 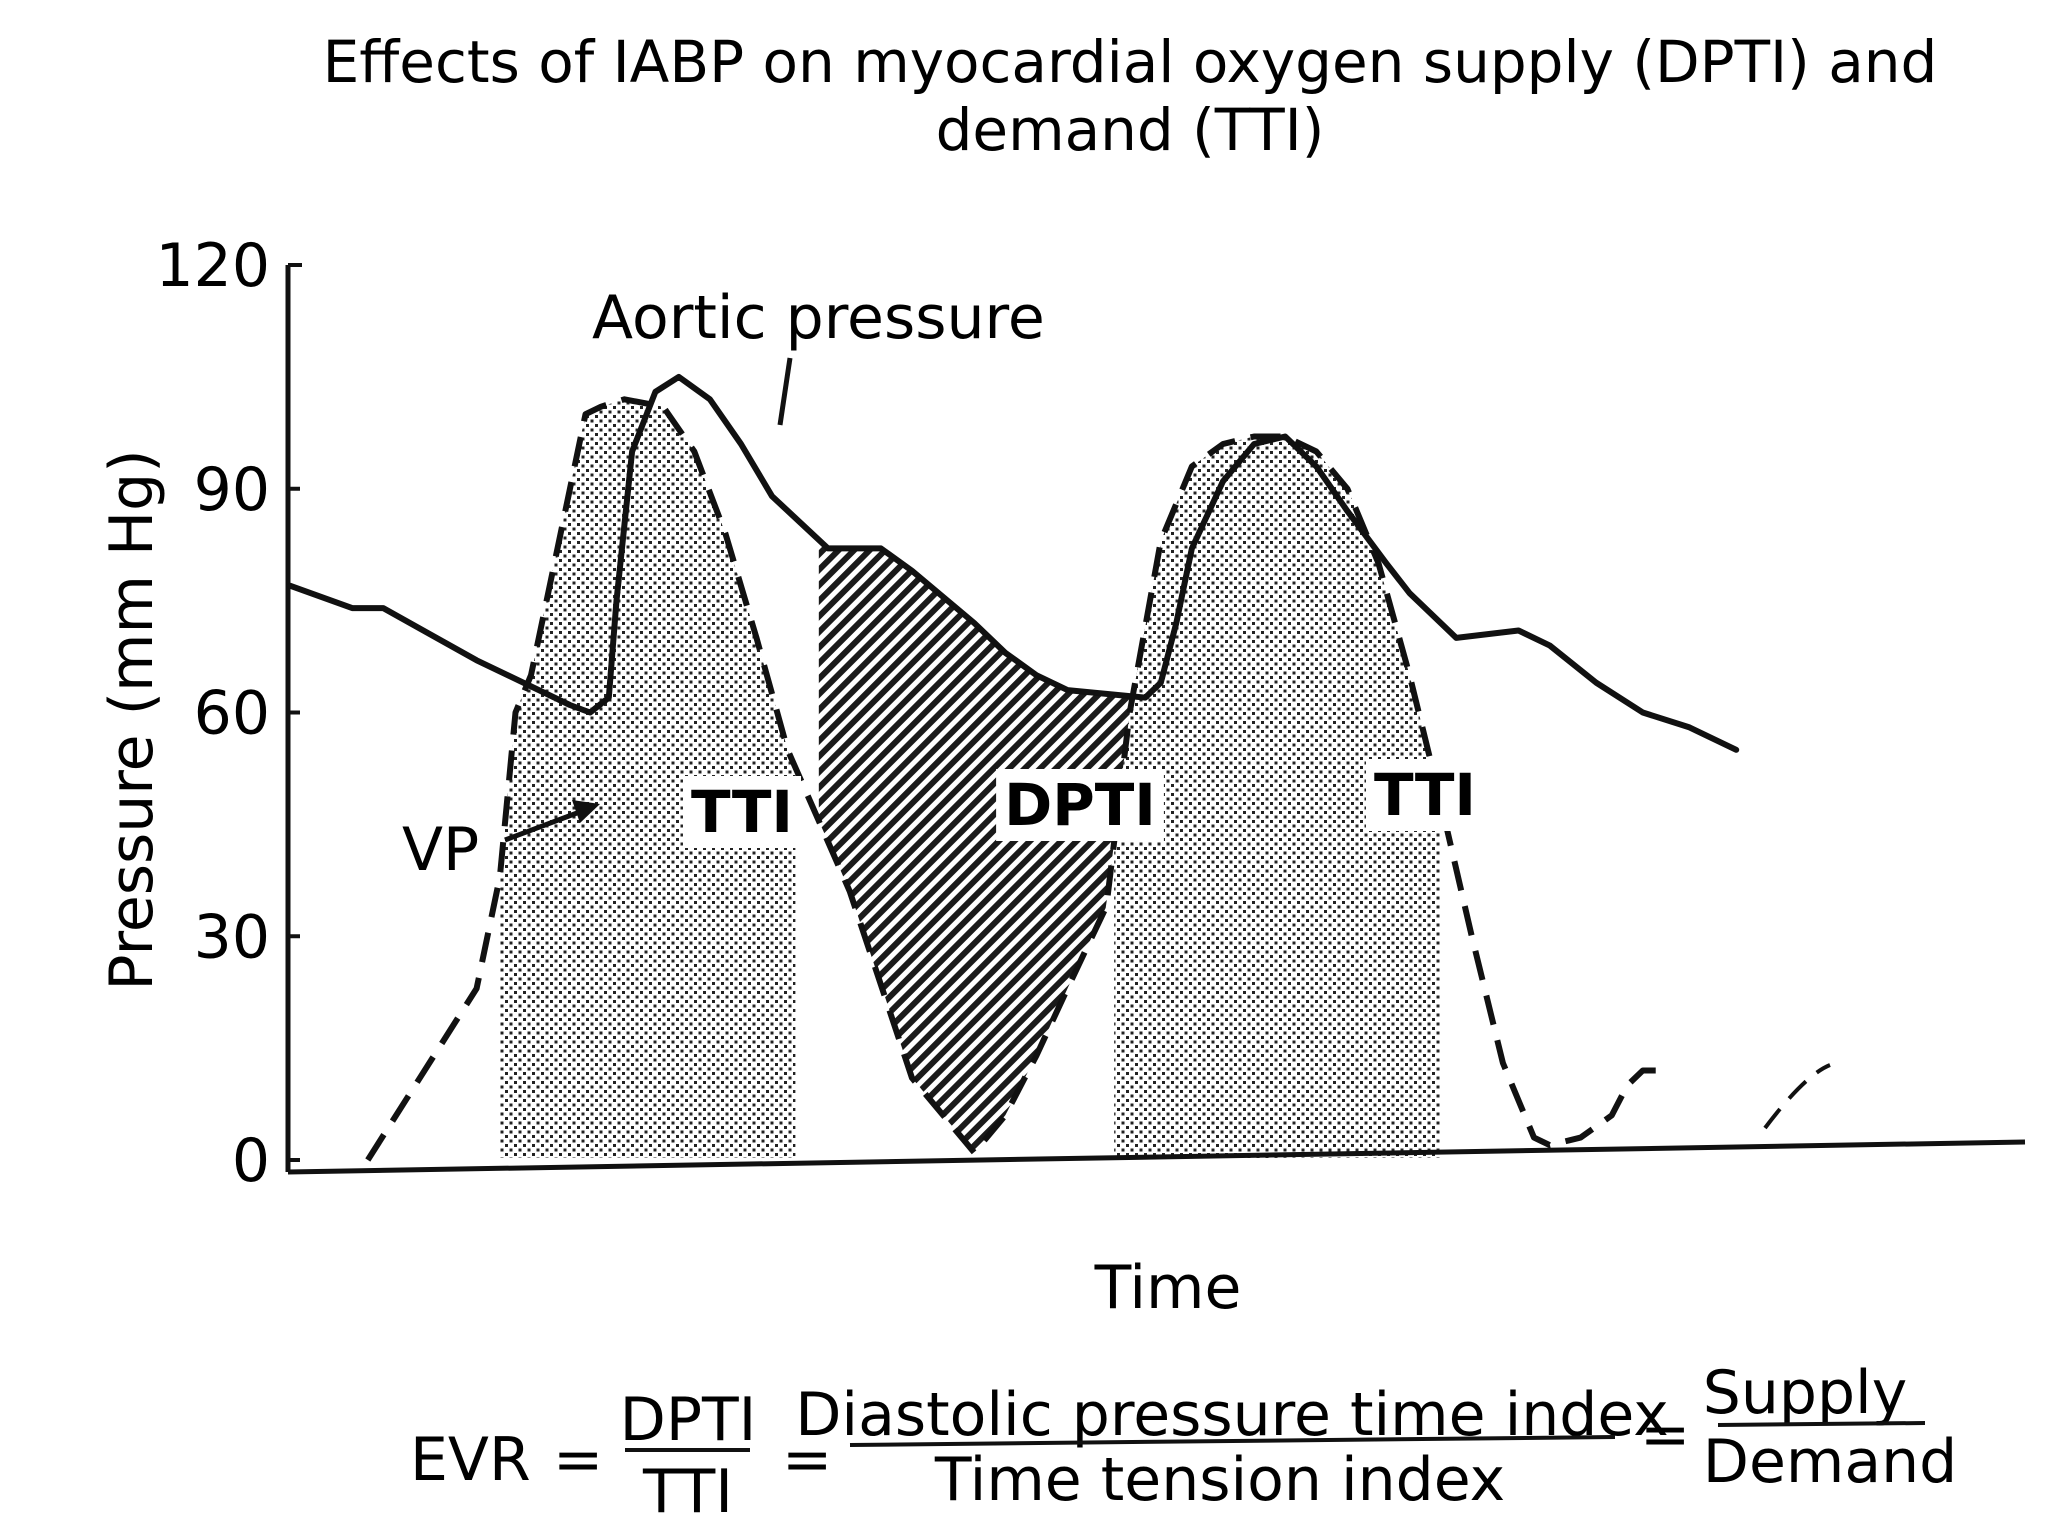 I want to click on y-tick-label-0: 0, so click(x=251, y=1161).